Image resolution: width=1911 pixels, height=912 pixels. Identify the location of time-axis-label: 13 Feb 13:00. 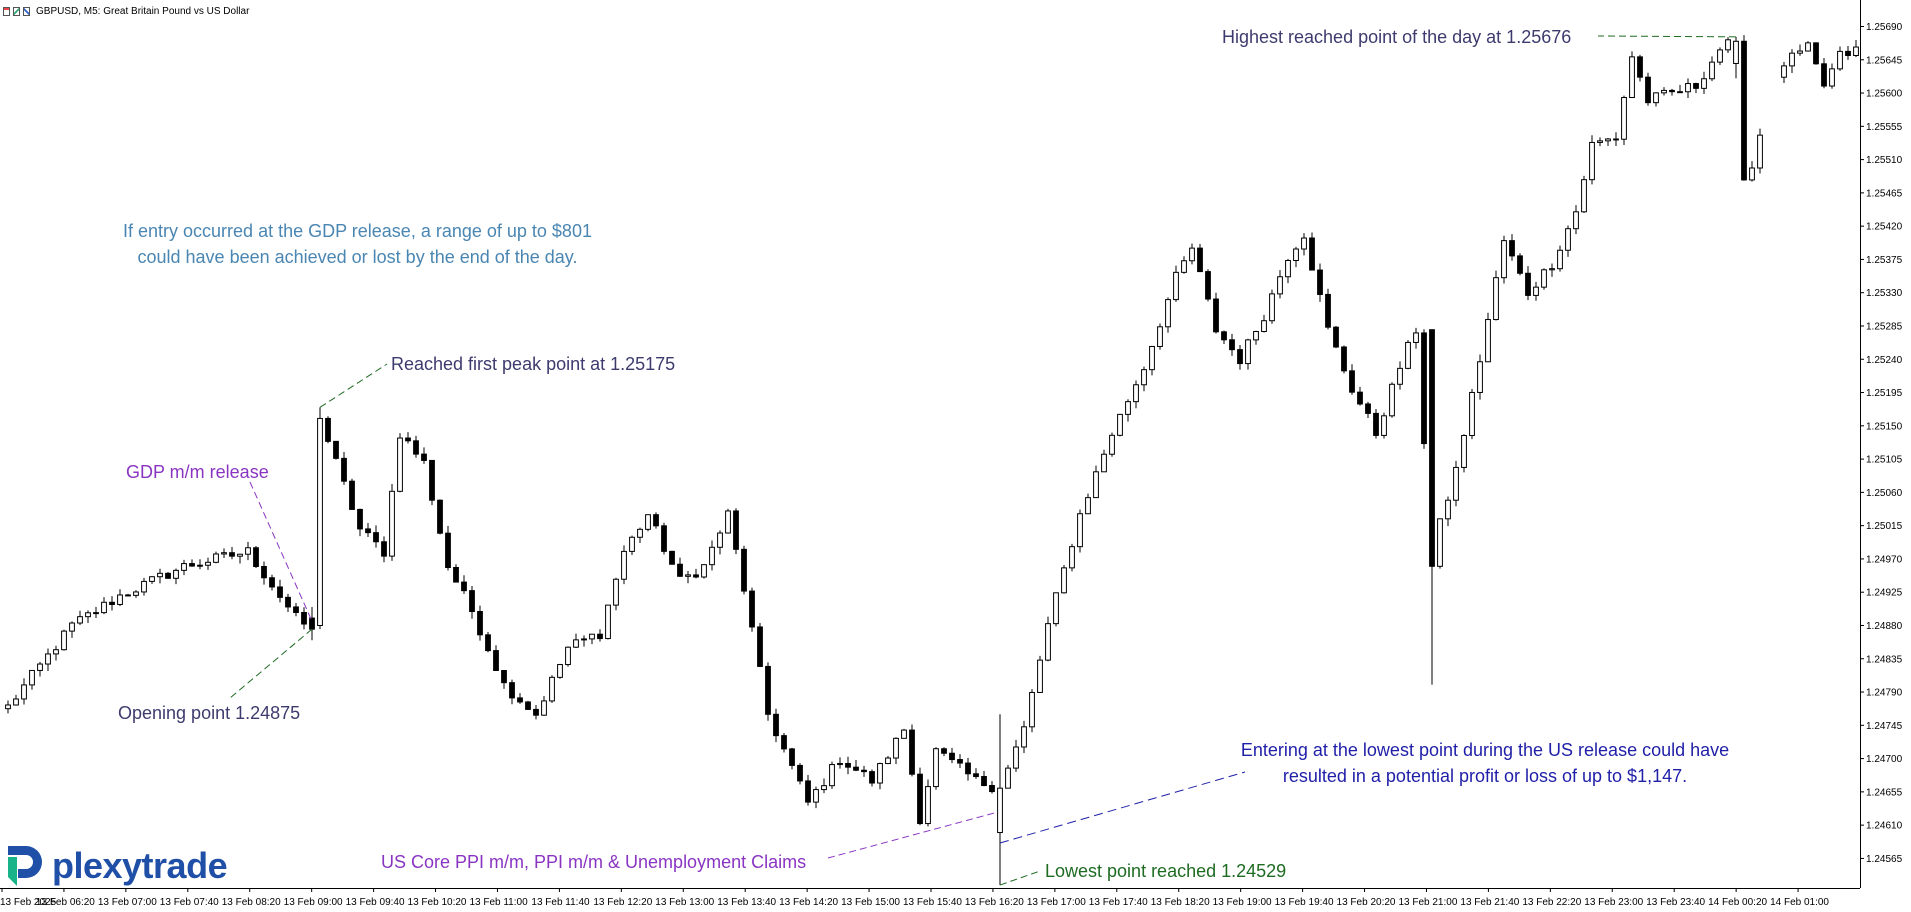
(684, 902).